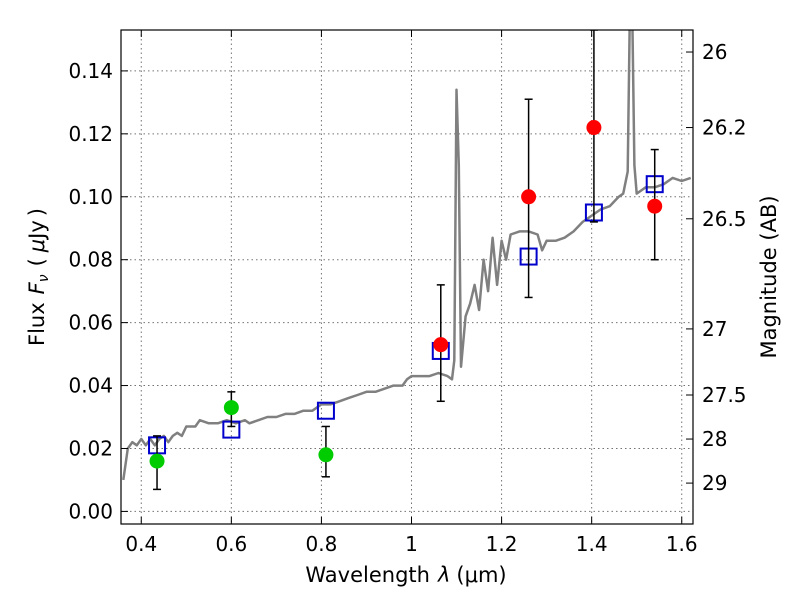  What do you see at coordinates (769, 276) in the screenshot?
I see `y-axis-right-label: Magnitude (AB)` at bounding box center [769, 276].